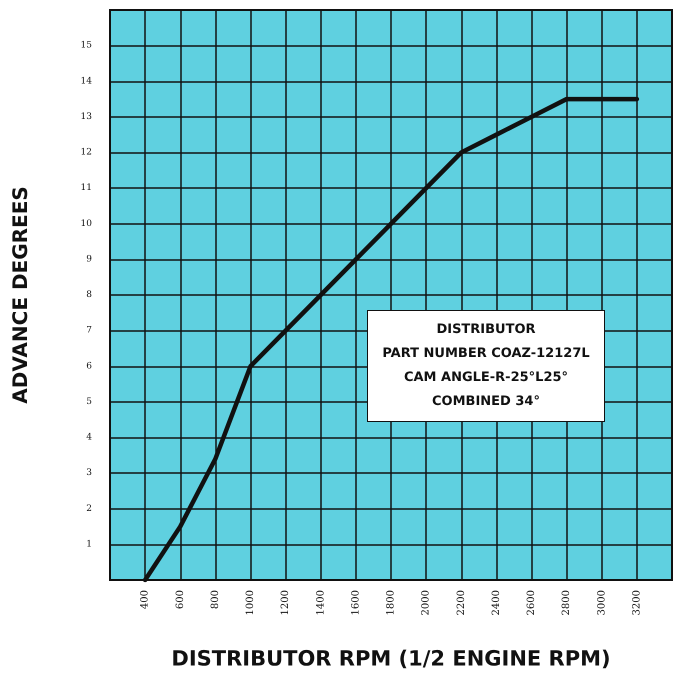 Image resolution: width=673 pixels, height=689 pixels. What do you see at coordinates (86, 188) in the screenshot?
I see `y-tick-label: 11` at bounding box center [86, 188].